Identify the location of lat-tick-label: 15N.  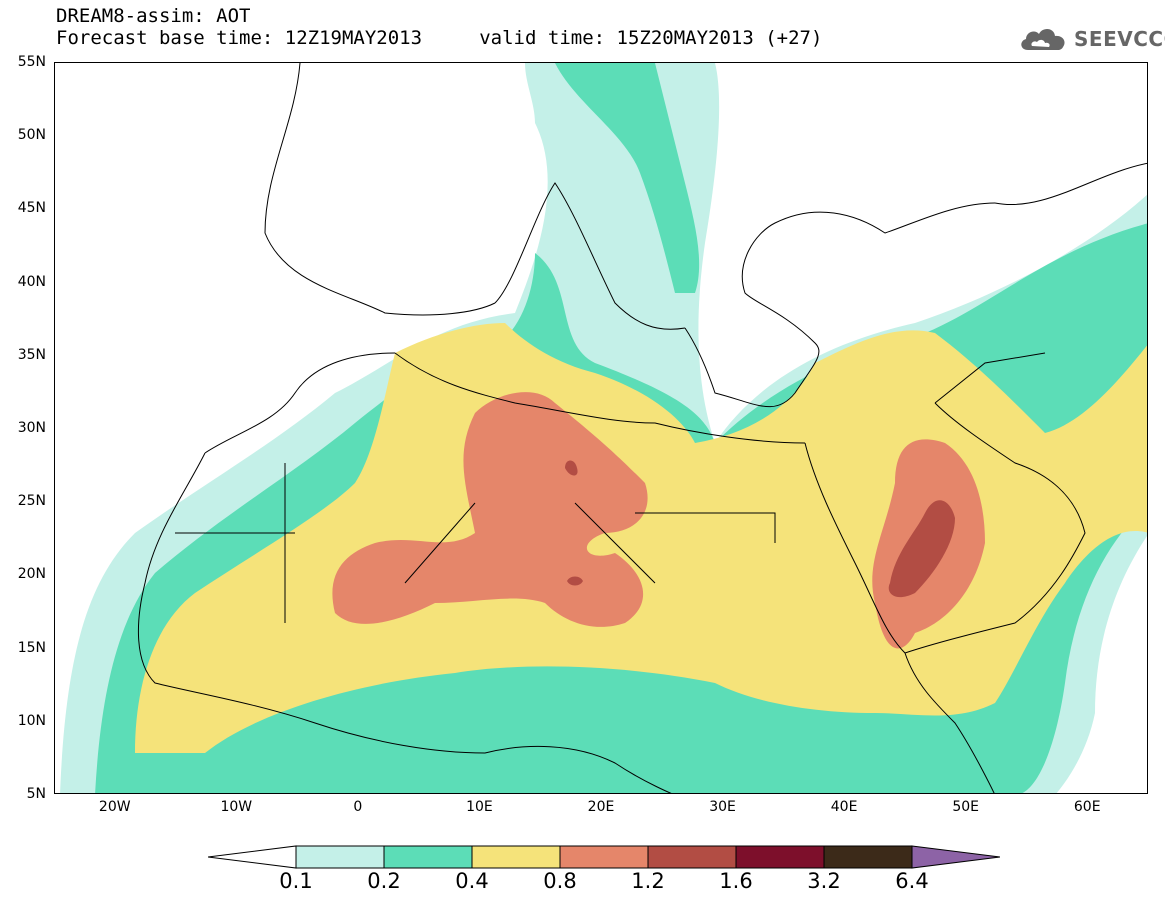
(31, 647).